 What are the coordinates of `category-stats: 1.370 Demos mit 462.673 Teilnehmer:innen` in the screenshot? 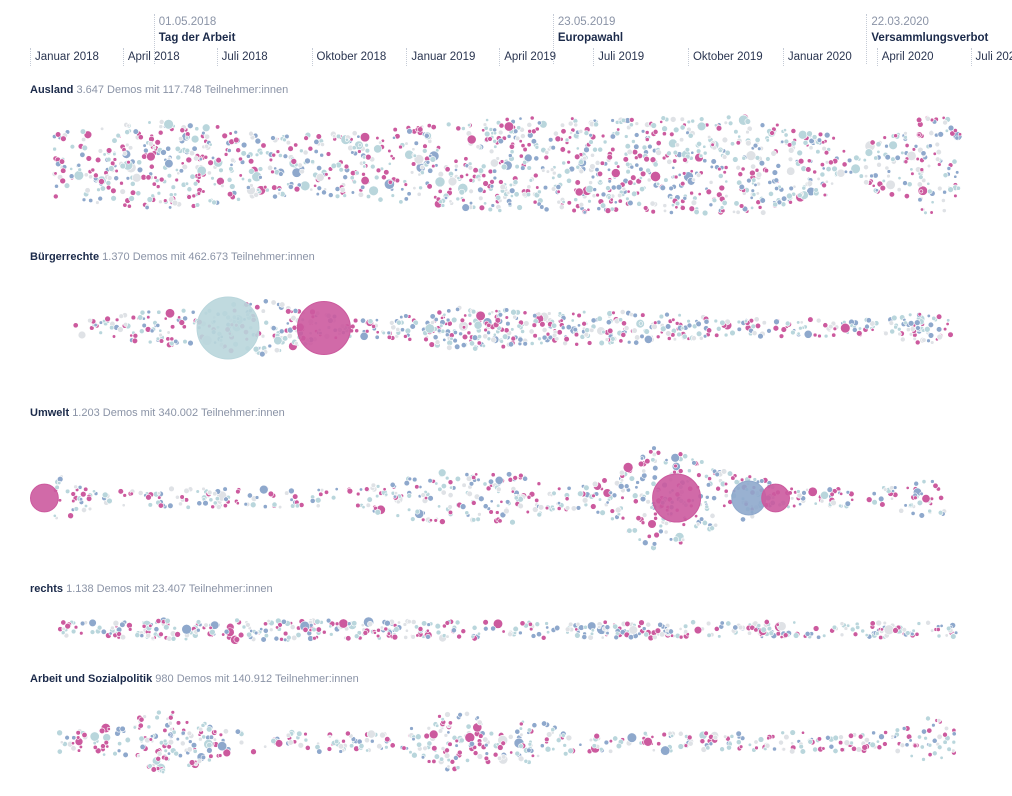 It's located at (208, 257).